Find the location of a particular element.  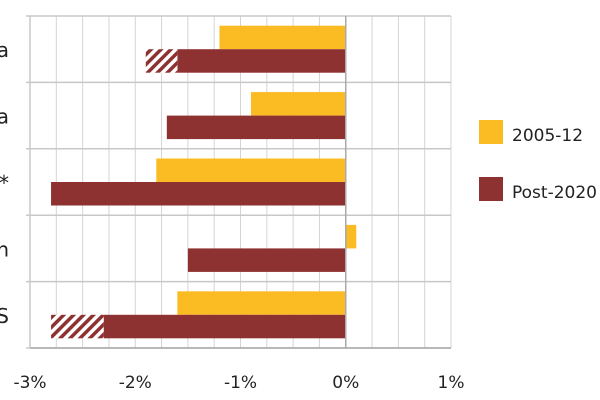

category-label: n is located at coordinates (4, 249).